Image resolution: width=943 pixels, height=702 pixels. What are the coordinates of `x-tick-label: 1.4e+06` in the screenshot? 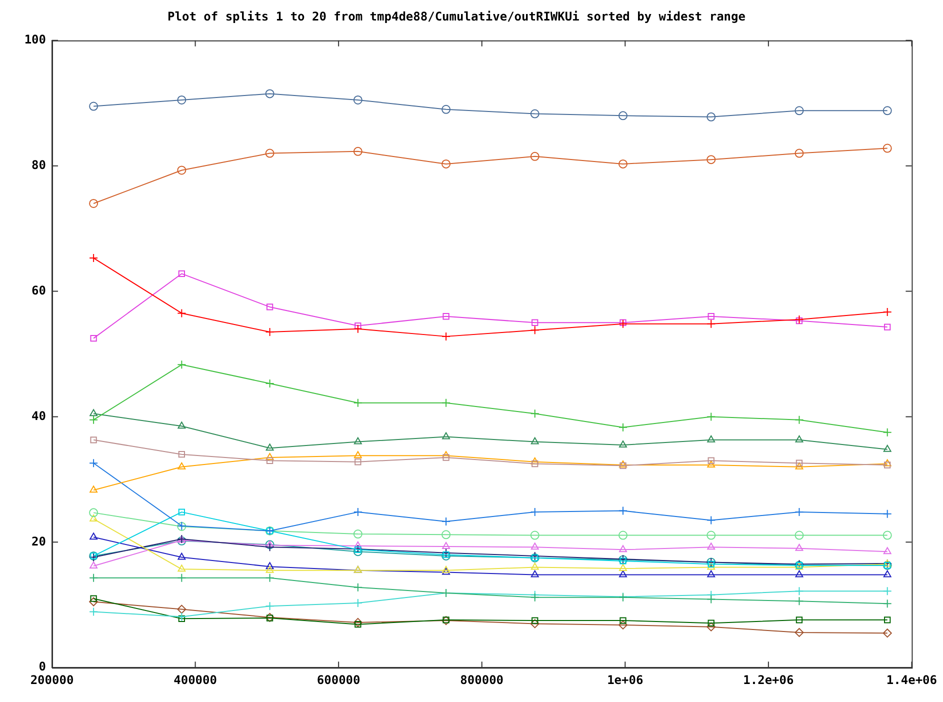 It's located at (912, 679).